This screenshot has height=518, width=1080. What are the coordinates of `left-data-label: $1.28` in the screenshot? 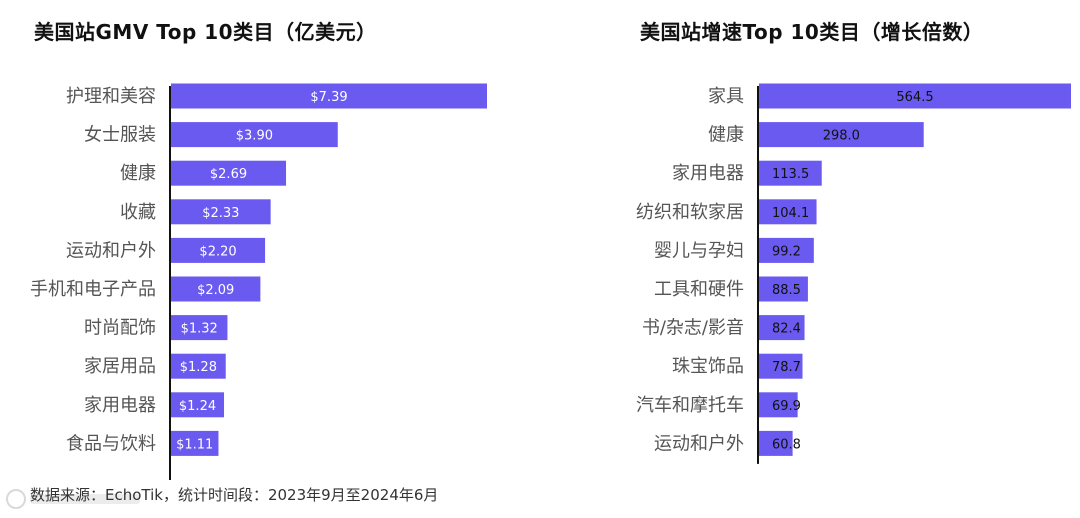 It's located at (198, 367).